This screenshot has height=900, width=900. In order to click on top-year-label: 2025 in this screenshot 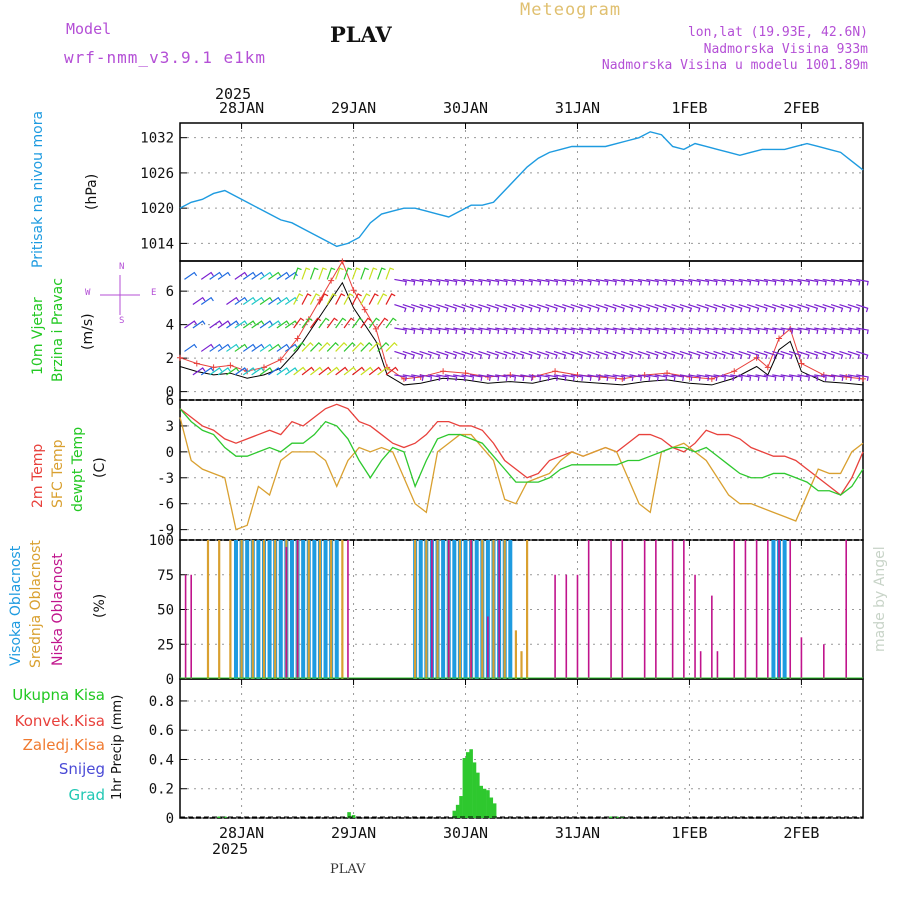, I will do `click(233, 94)`.